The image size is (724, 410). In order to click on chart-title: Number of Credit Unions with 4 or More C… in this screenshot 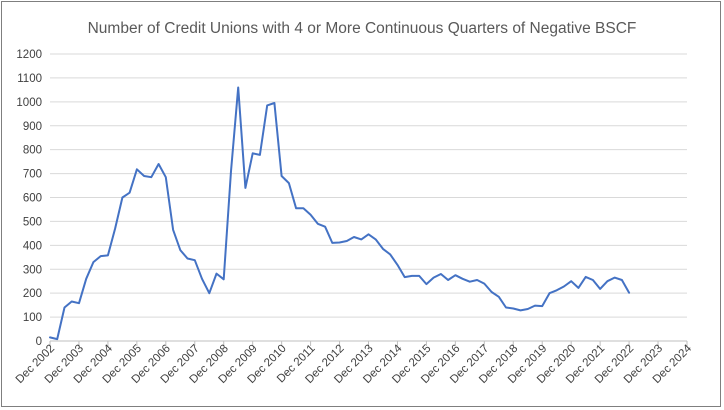, I will do `click(362, 28)`.